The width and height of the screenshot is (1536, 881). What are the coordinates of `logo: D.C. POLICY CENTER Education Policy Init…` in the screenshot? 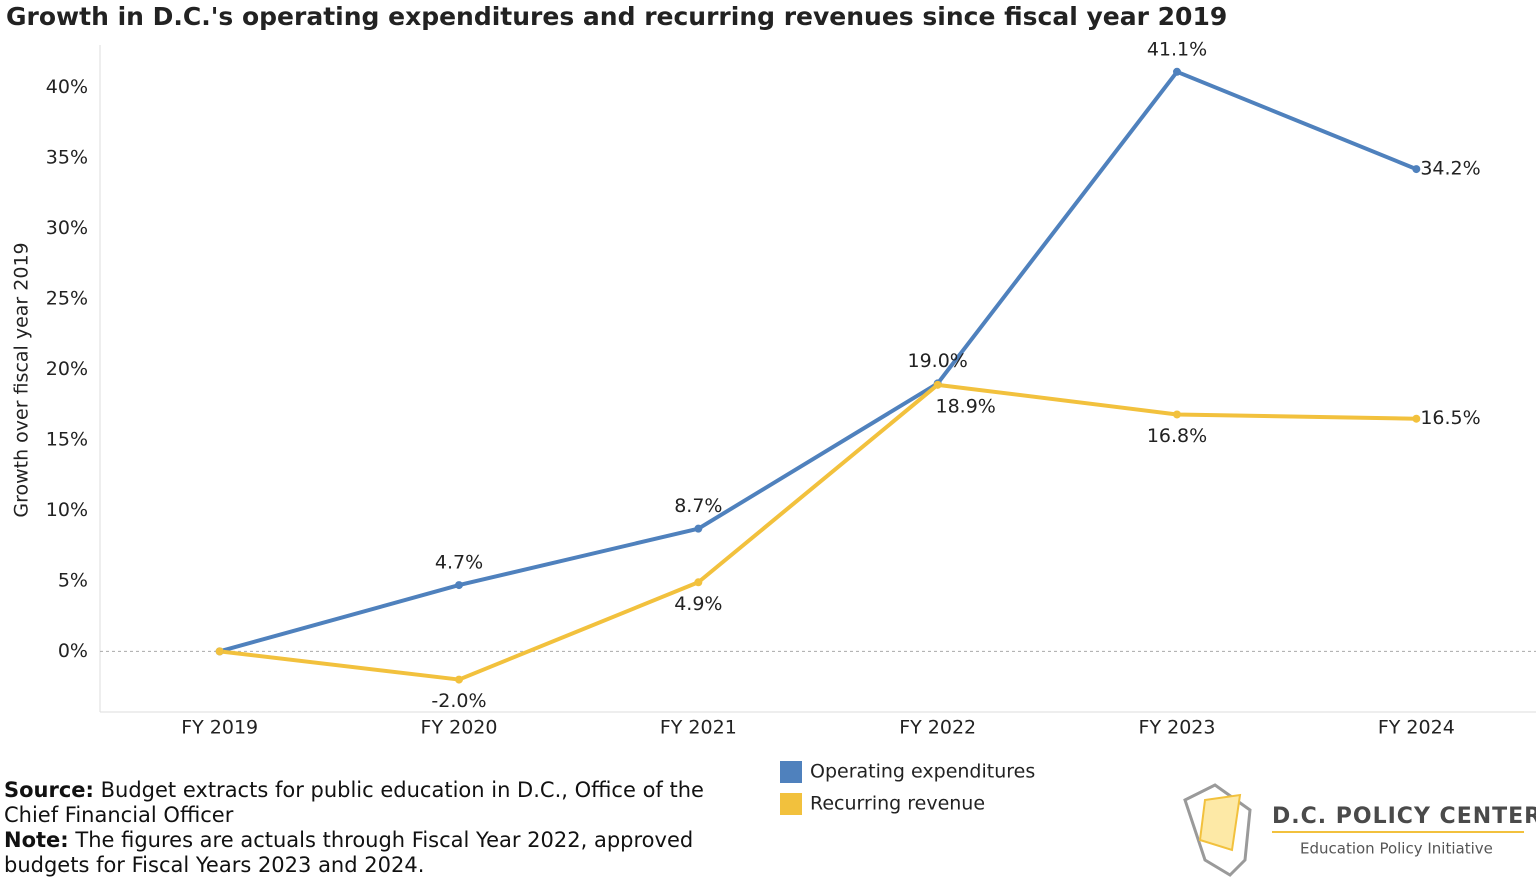 It's located at (1359, 830).